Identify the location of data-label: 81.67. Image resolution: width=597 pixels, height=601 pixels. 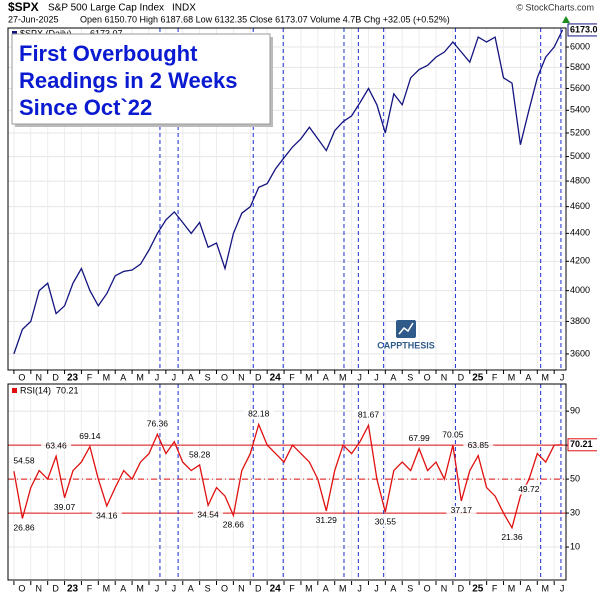
(368, 415).